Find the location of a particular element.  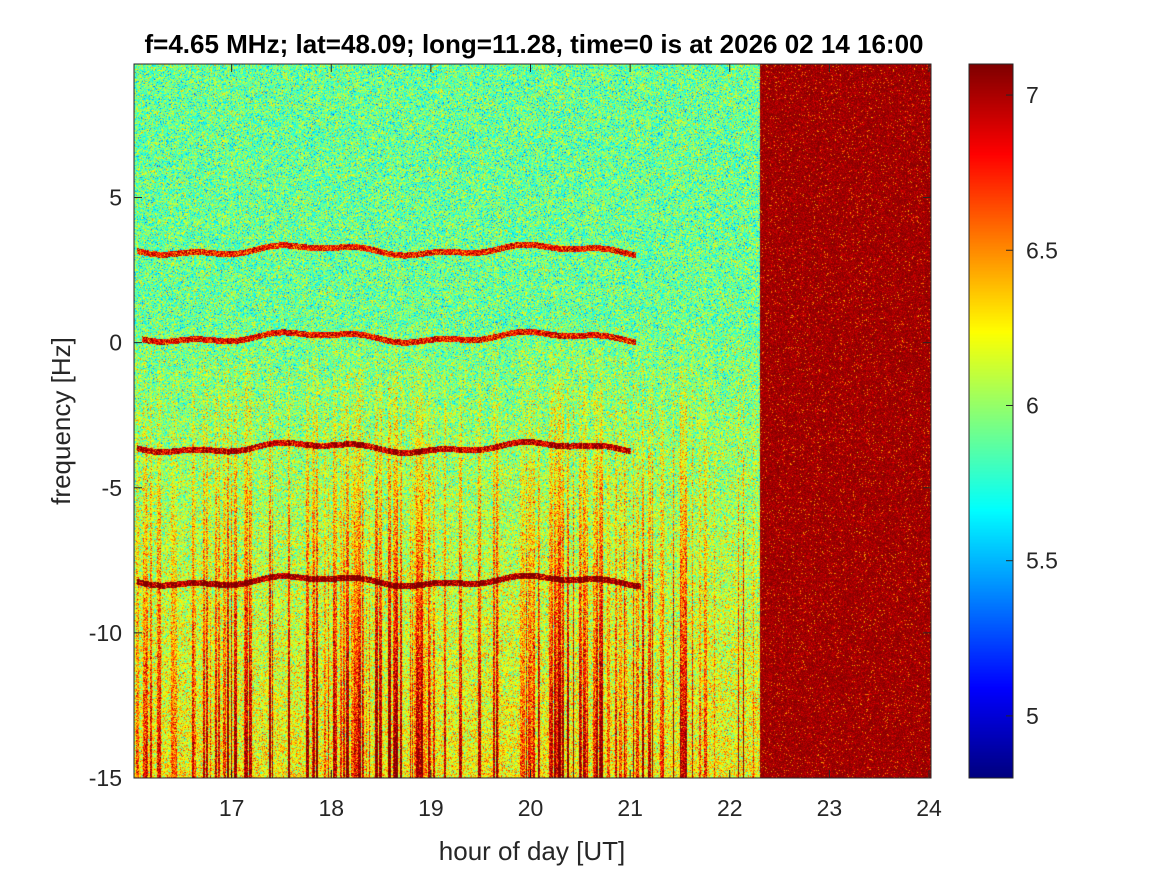

x-tick-label: 17 is located at coordinates (232, 808).